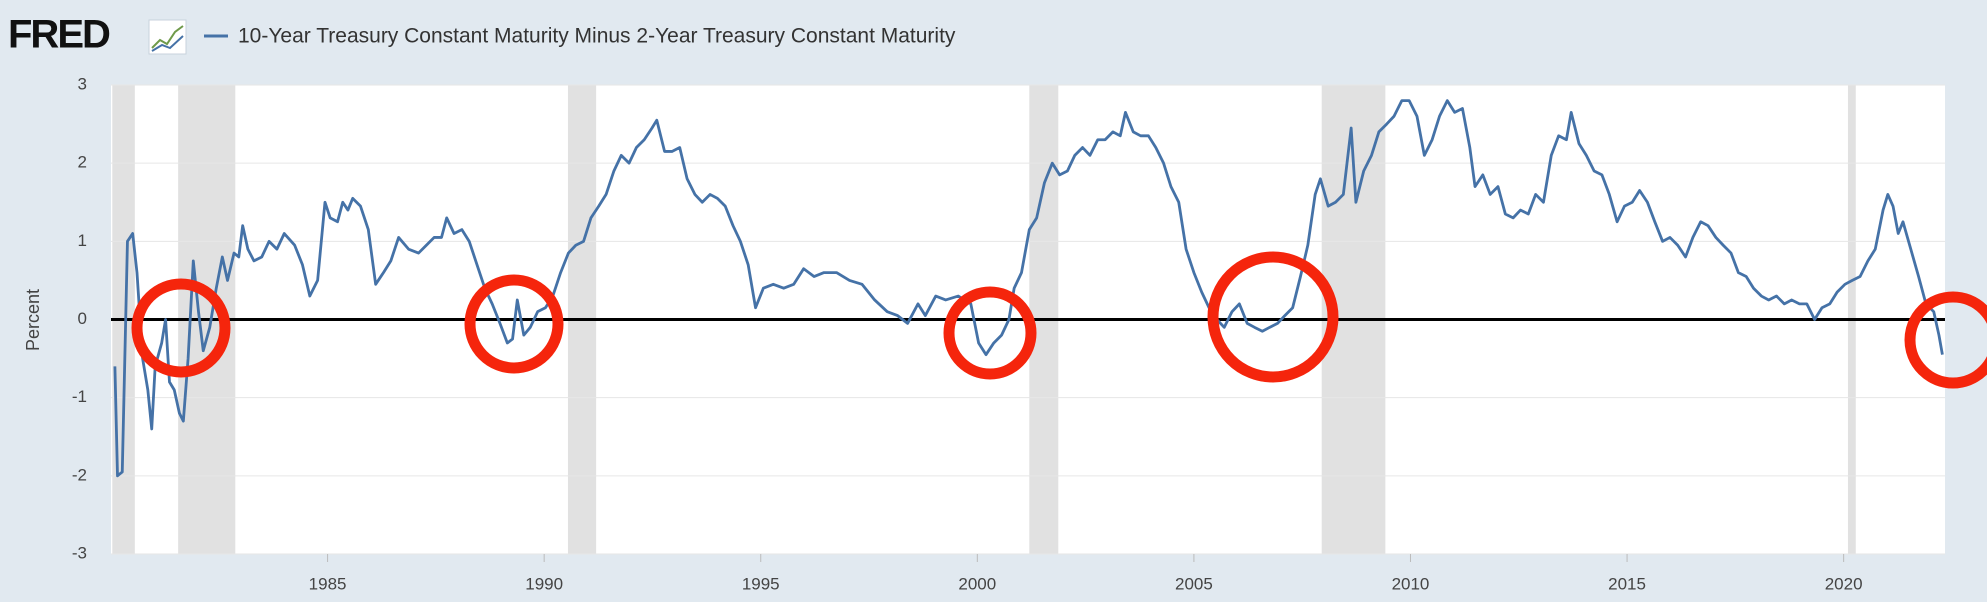  Describe the element at coordinates (977, 583) in the screenshot. I see `x-tick-label: 2000` at that location.